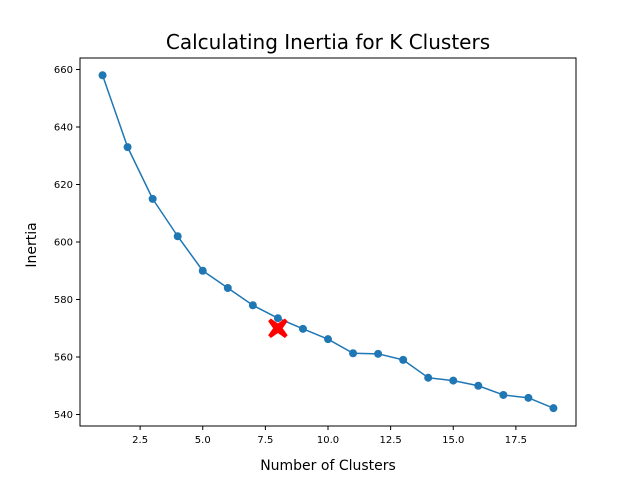  I want to click on chart-title: Calculating Inertia for K Clusters, so click(328, 42).